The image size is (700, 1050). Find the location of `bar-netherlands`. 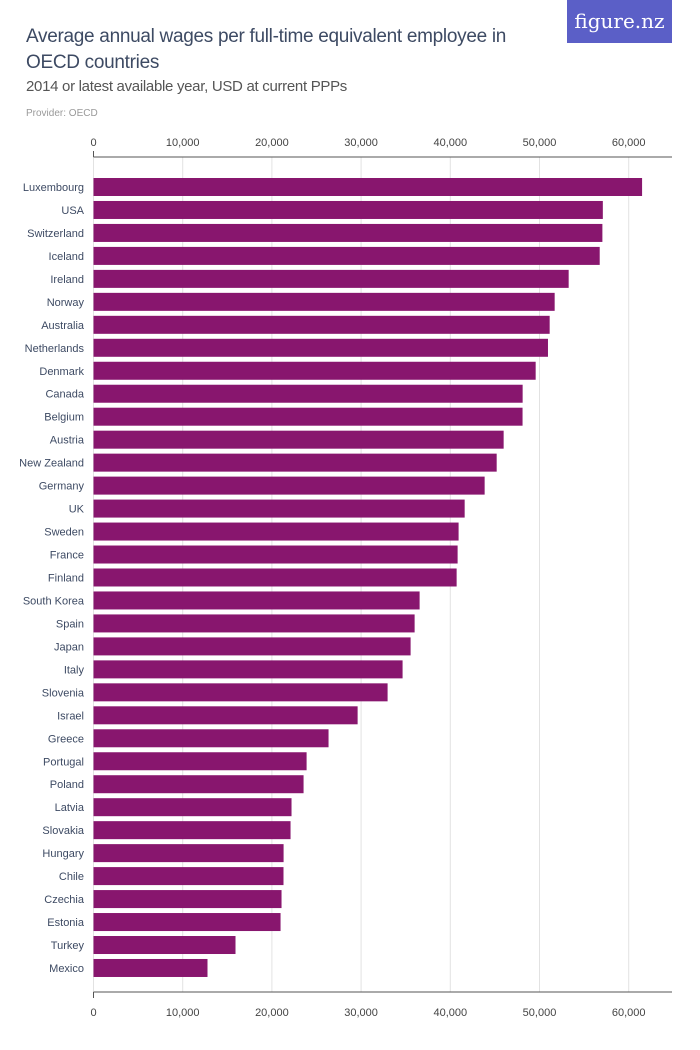

bar-netherlands is located at coordinates (320, 347).